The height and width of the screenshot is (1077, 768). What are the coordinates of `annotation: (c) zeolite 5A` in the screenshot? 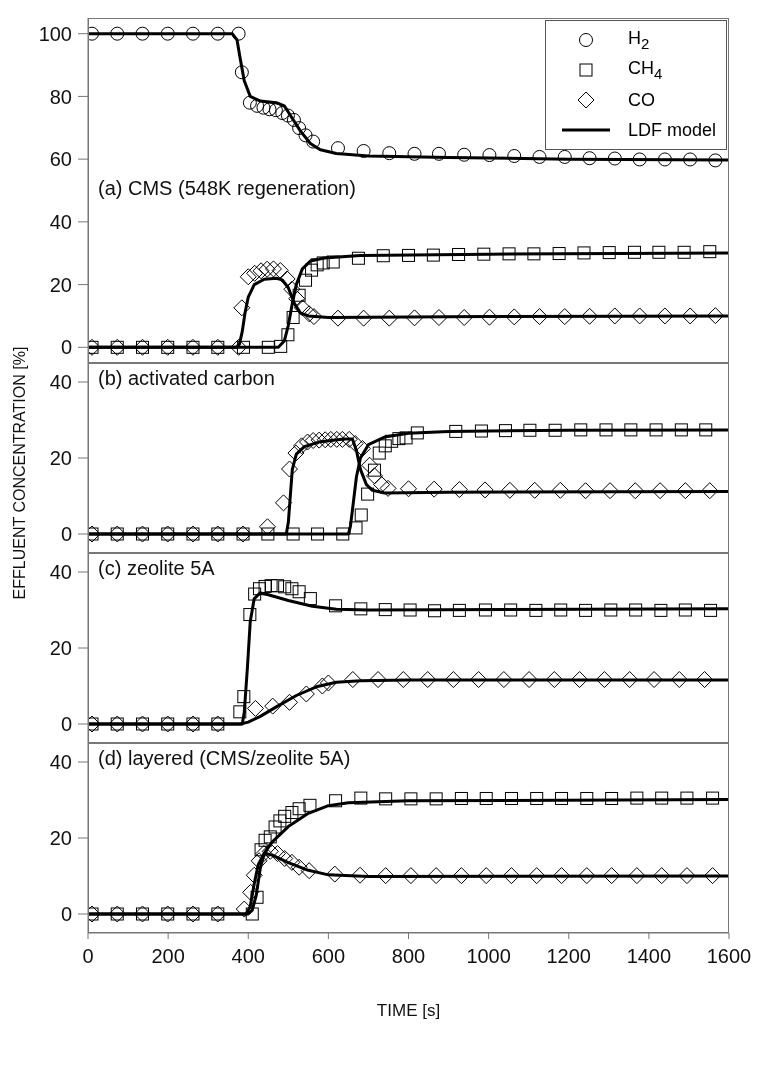 It's located at (156, 568).